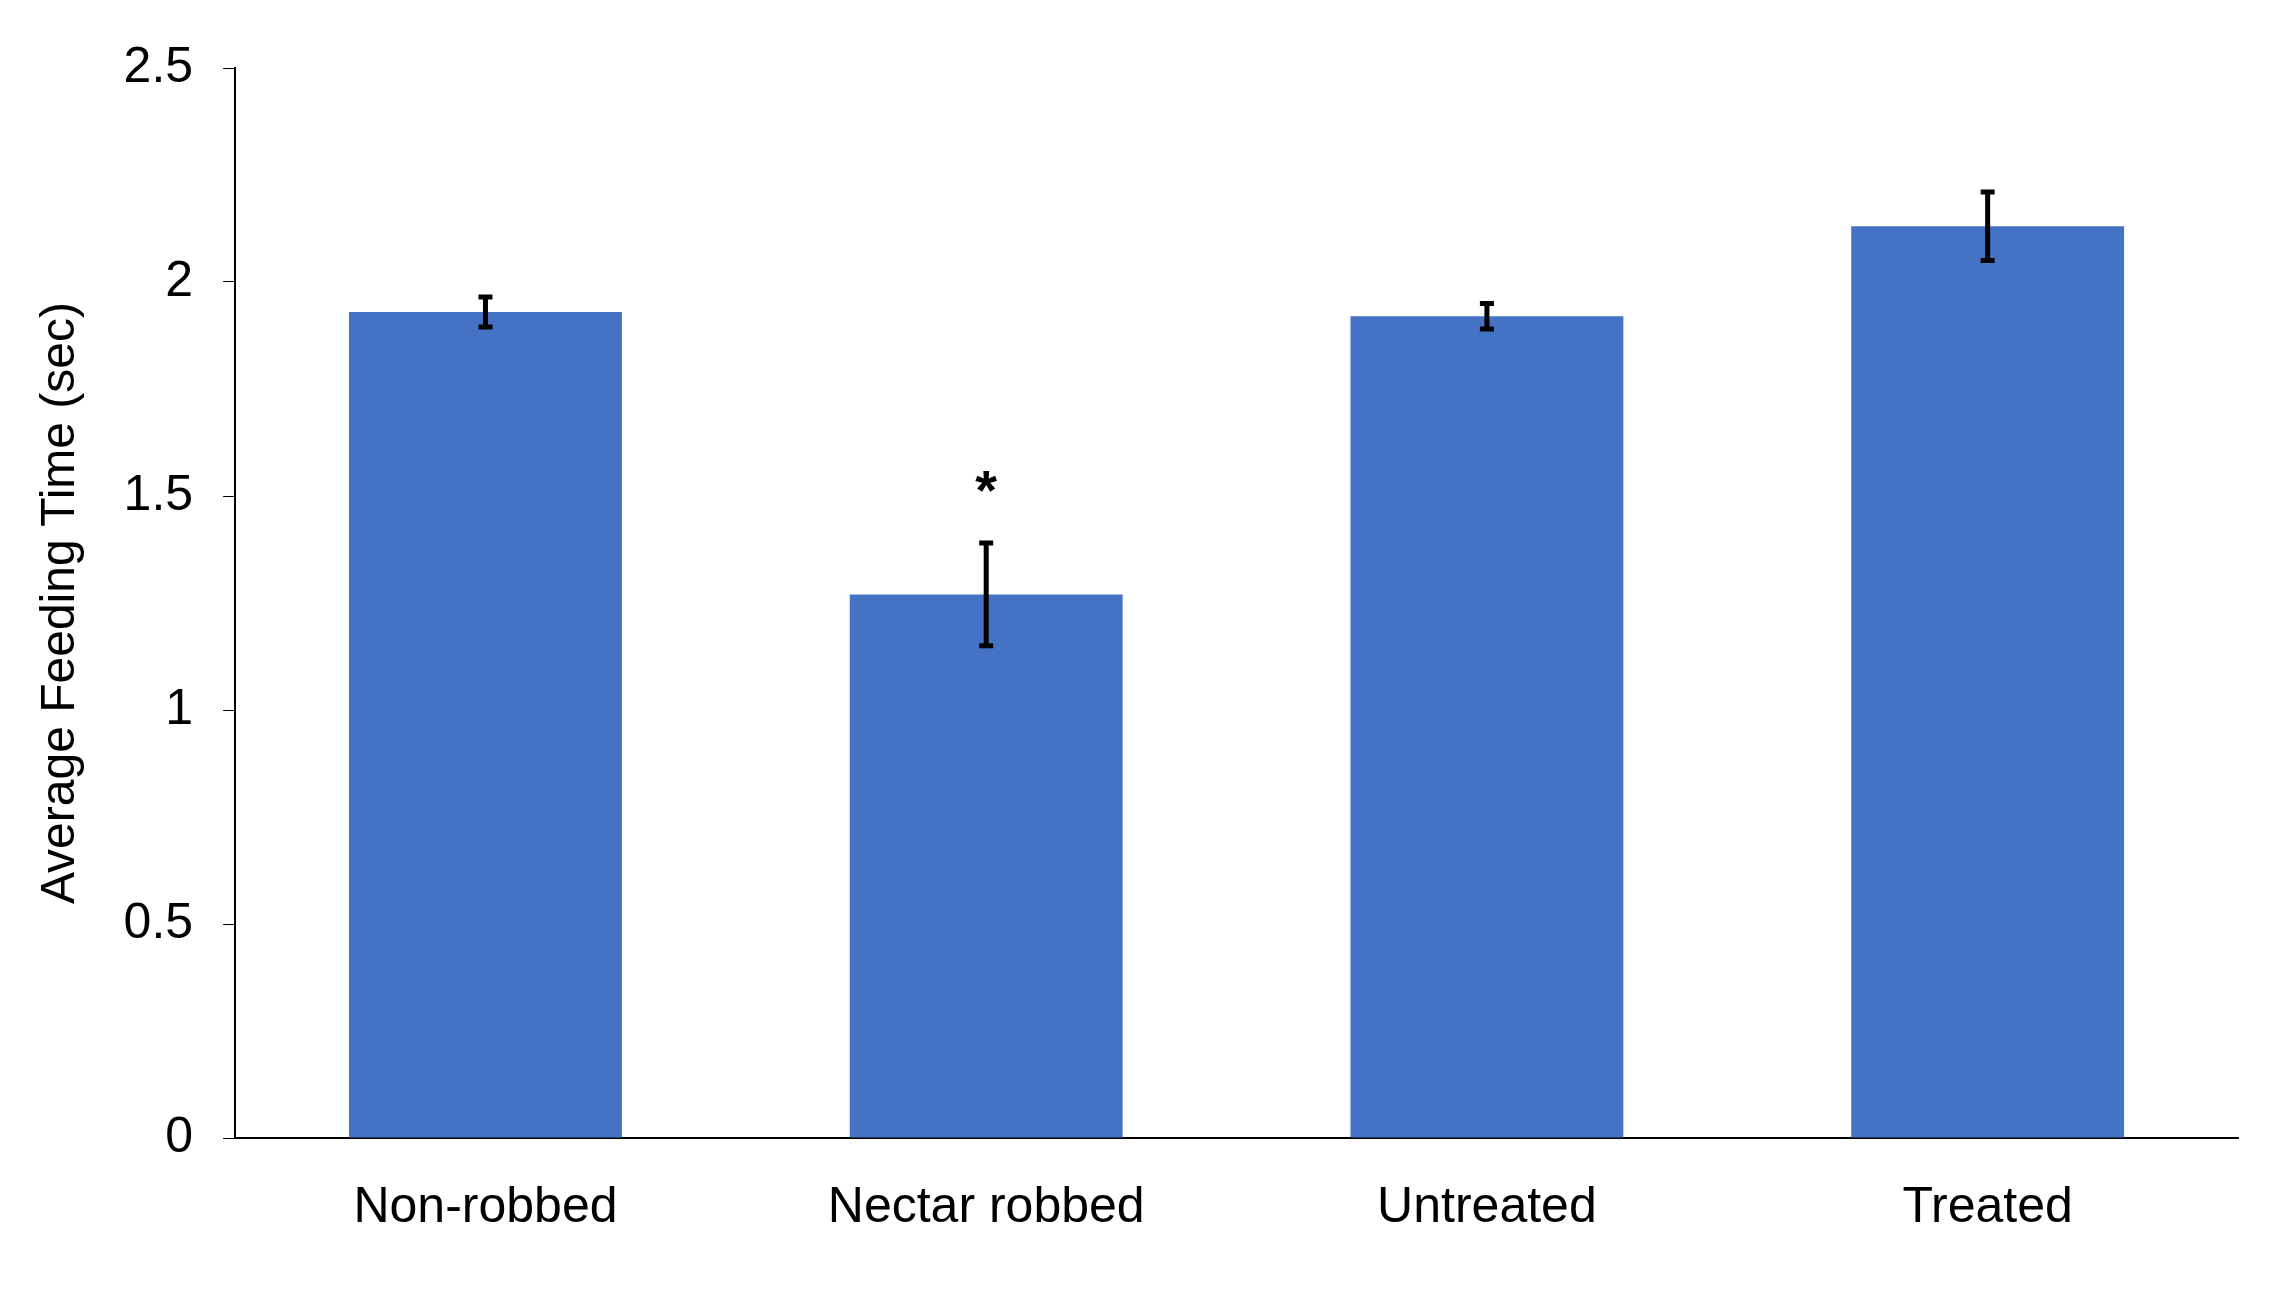 The width and height of the screenshot is (2280, 1296). I want to click on x-tick-label: Treated, so click(1987, 1204).